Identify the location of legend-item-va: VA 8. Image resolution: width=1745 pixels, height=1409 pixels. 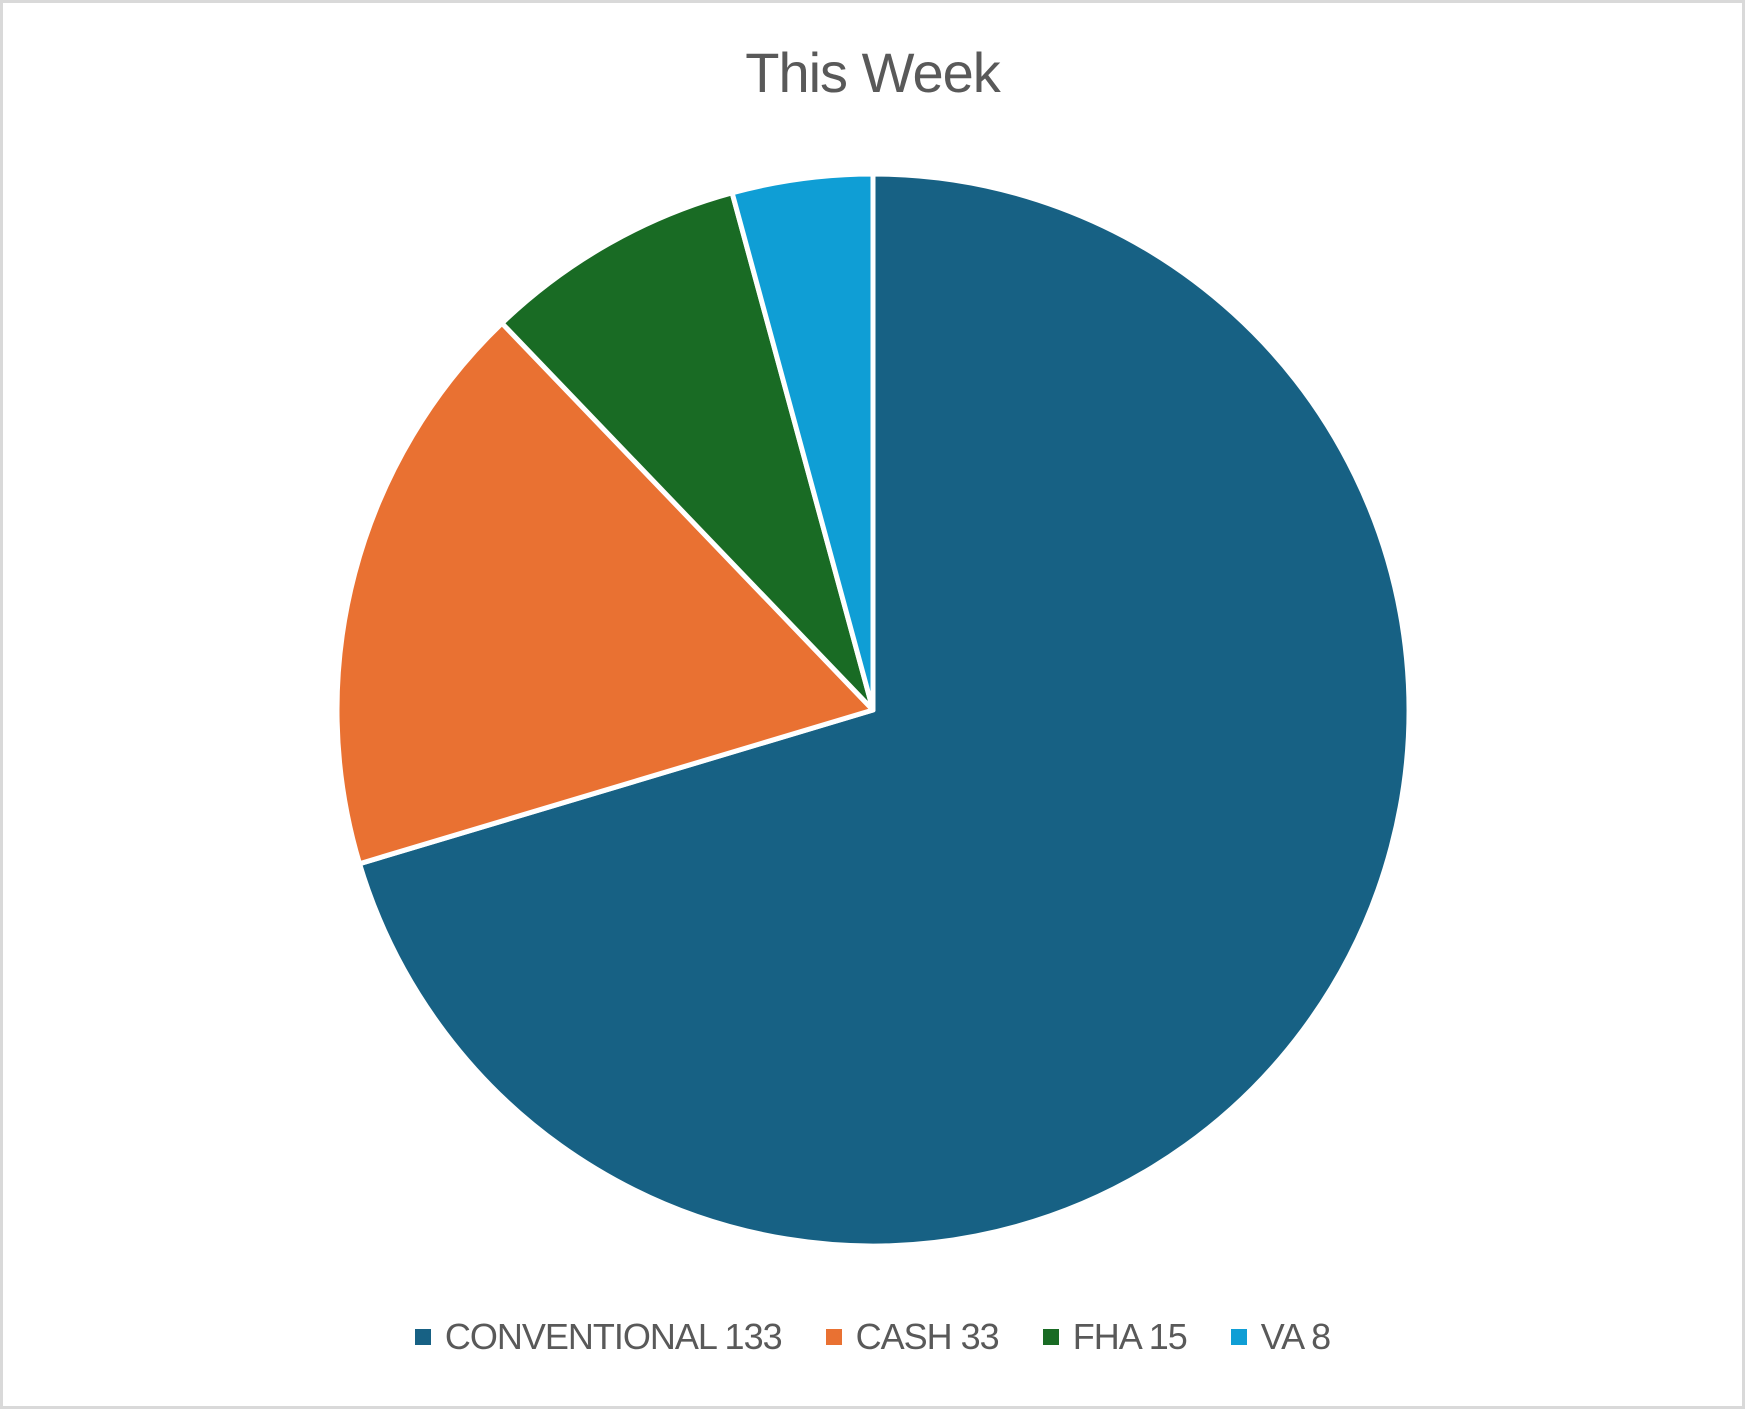
(1280, 1337).